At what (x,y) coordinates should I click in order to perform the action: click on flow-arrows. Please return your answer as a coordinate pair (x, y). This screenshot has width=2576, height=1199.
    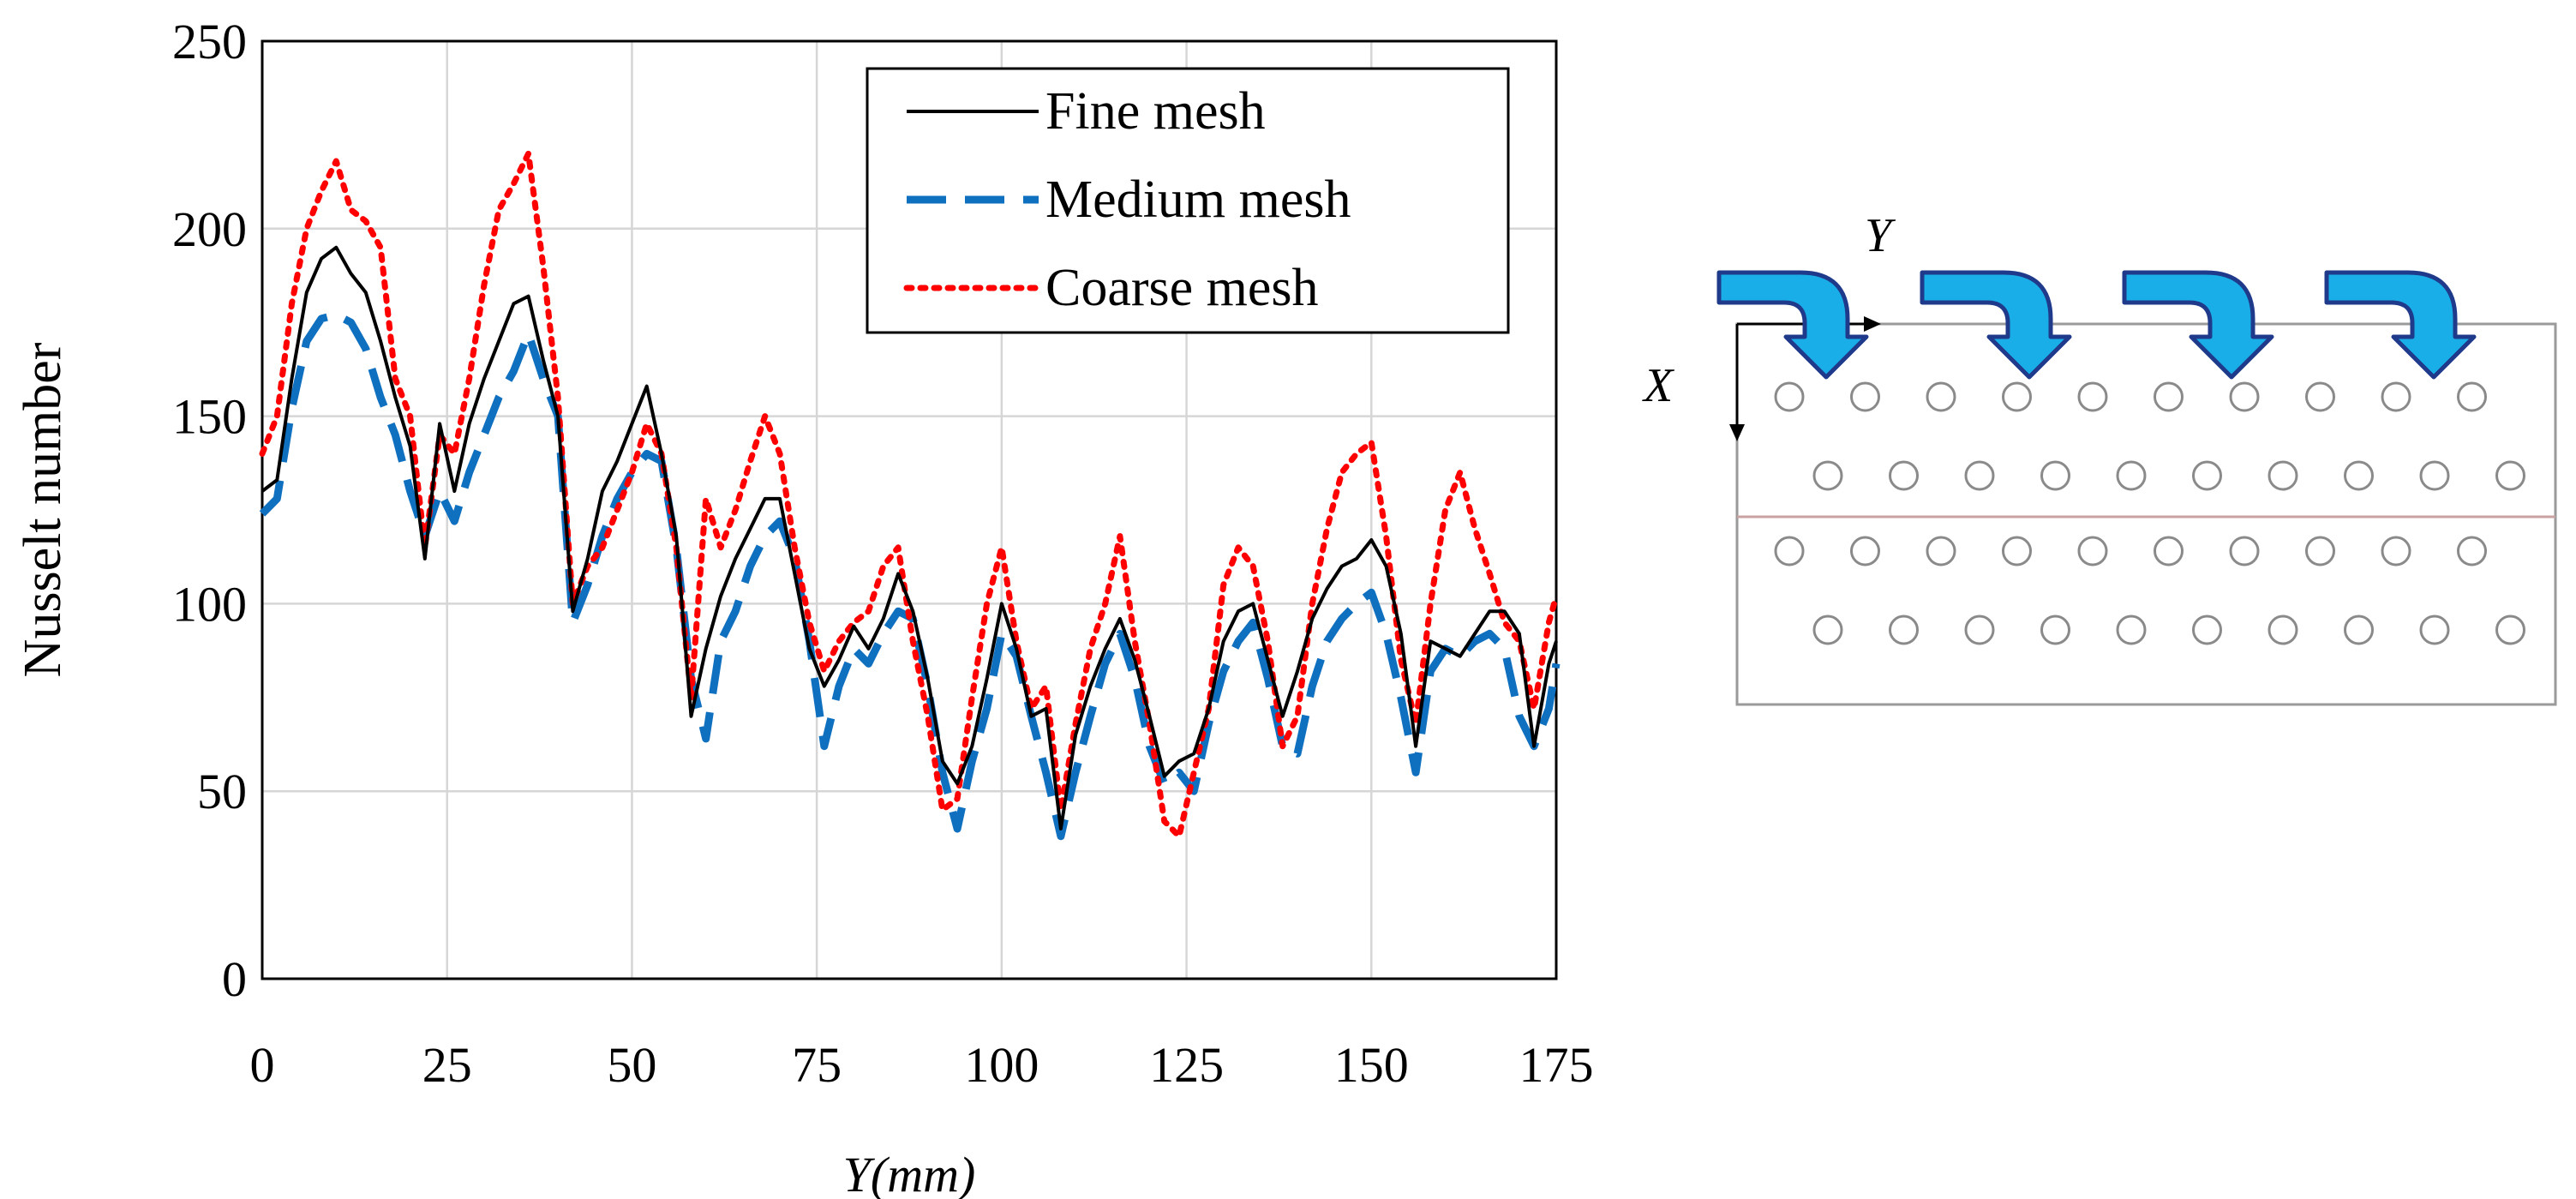
    Looking at the image, I should click on (2096, 325).